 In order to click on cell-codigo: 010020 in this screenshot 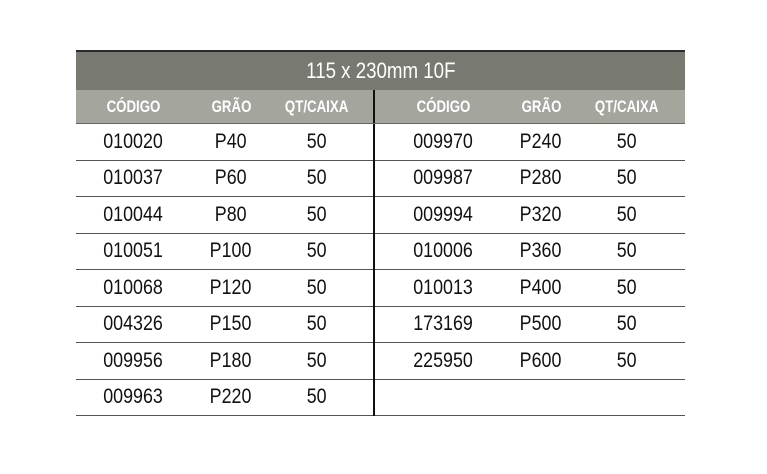, I will do `click(133, 142)`.